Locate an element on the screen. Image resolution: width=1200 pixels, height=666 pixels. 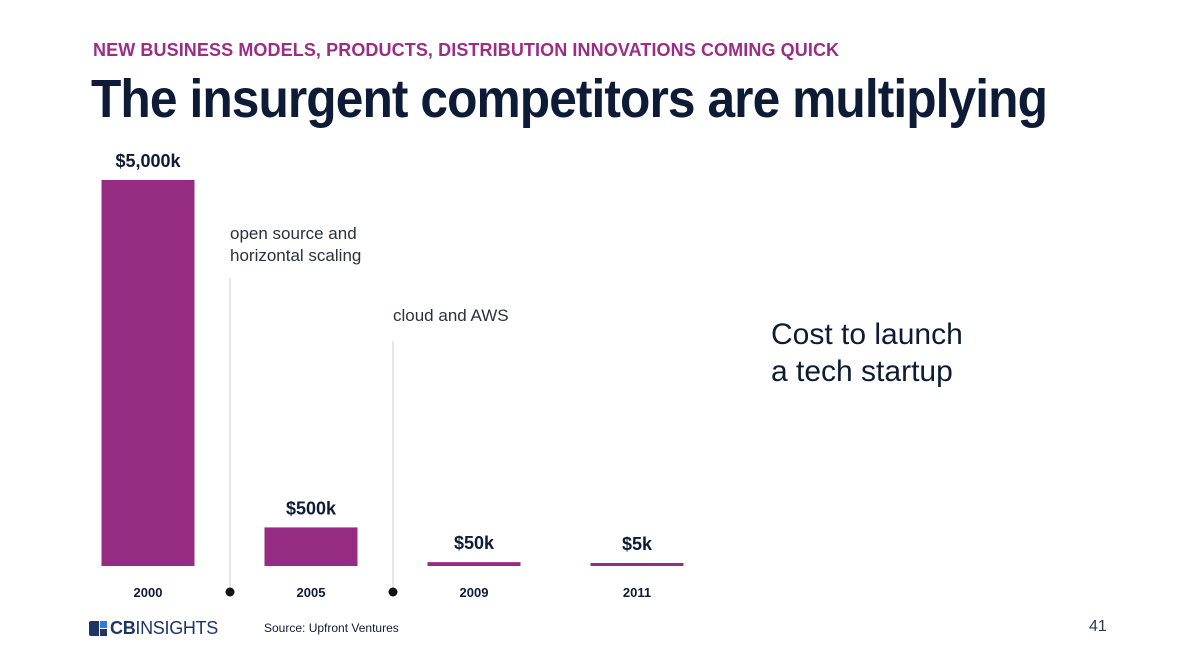
source-note: Source: Upfront Ventures is located at coordinates (331, 628).